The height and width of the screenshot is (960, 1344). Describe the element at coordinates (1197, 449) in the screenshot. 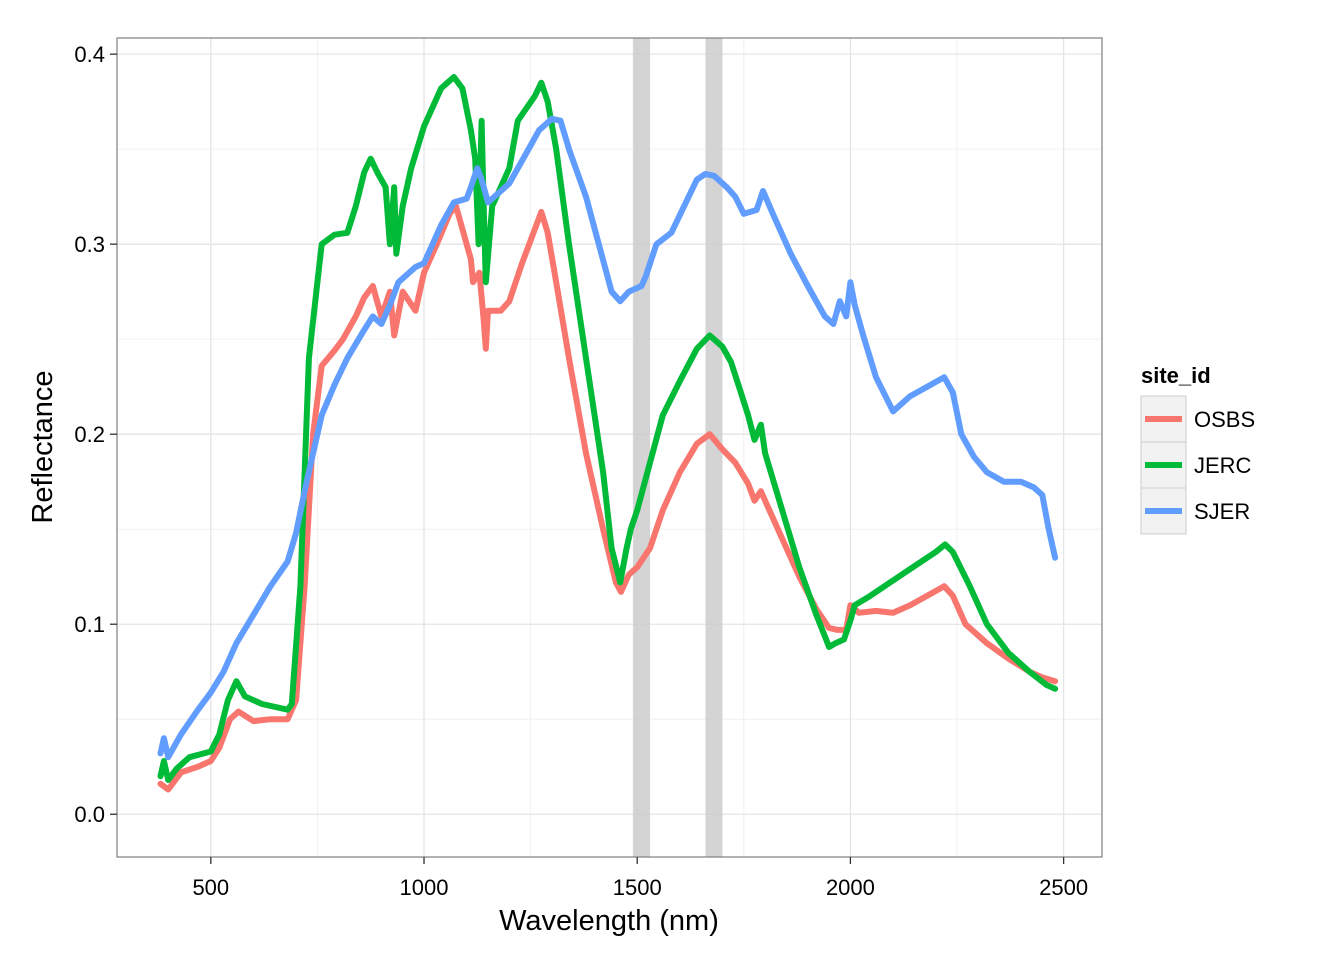

I see `legend: site_id OSBS JERC SJER` at that location.